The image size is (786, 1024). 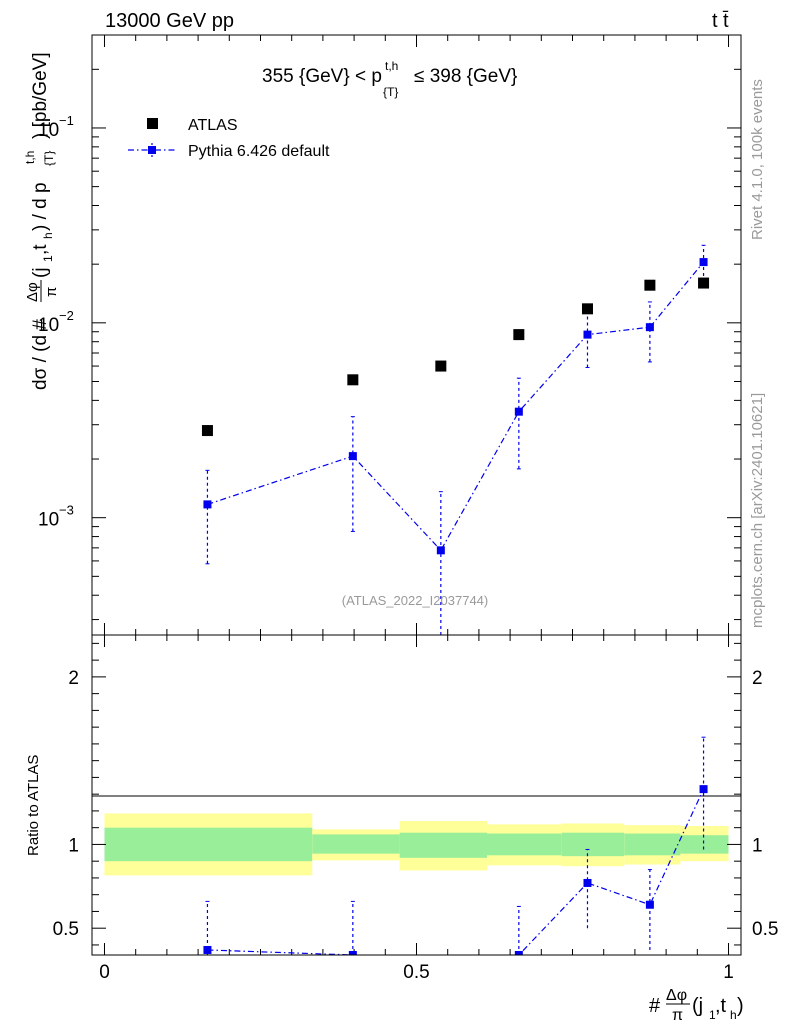 I want to click on chart-title: 355 {GeV} < p t,h {T} ≤ 398 {GeV}, so click(x=389, y=79).